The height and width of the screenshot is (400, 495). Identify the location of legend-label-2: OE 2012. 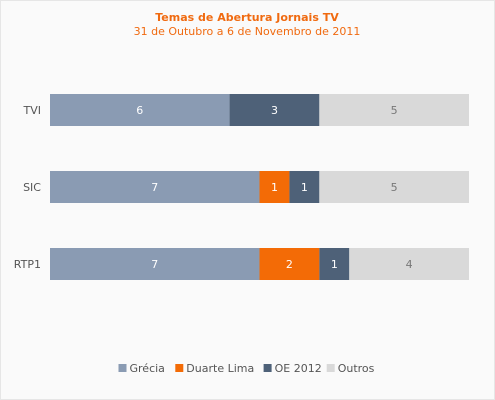
(298, 368).